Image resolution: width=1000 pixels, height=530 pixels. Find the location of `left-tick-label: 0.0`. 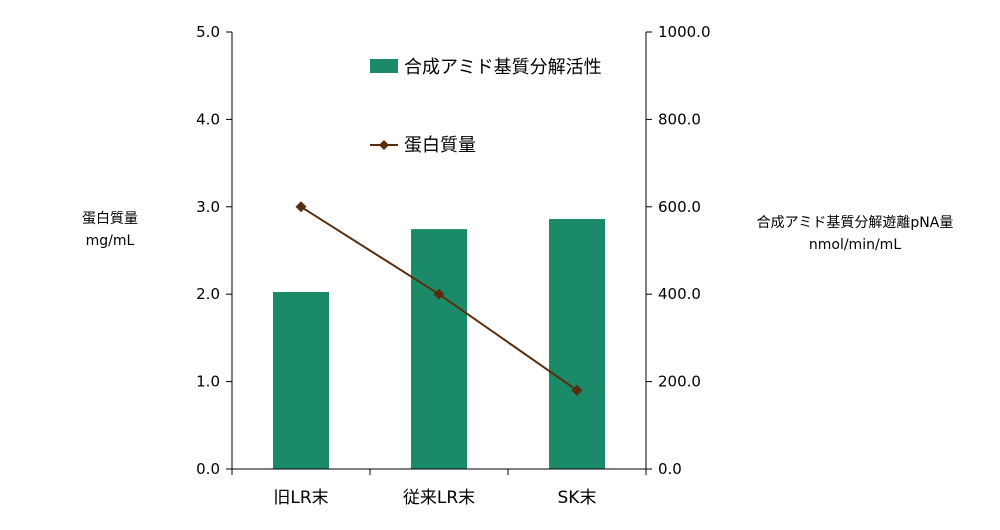

left-tick-label: 0.0 is located at coordinates (208, 469).